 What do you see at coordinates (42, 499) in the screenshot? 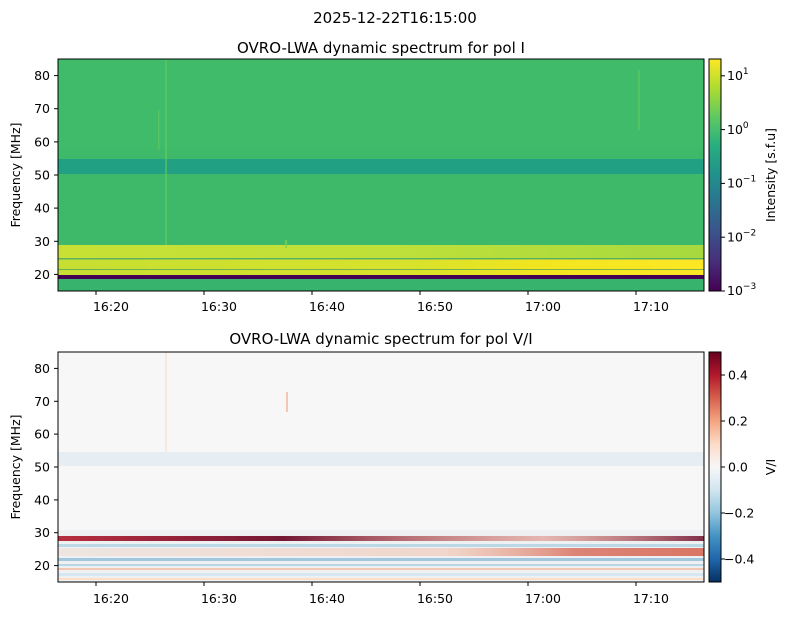
I see `panel2-y-tick: 40` at bounding box center [42, 499].